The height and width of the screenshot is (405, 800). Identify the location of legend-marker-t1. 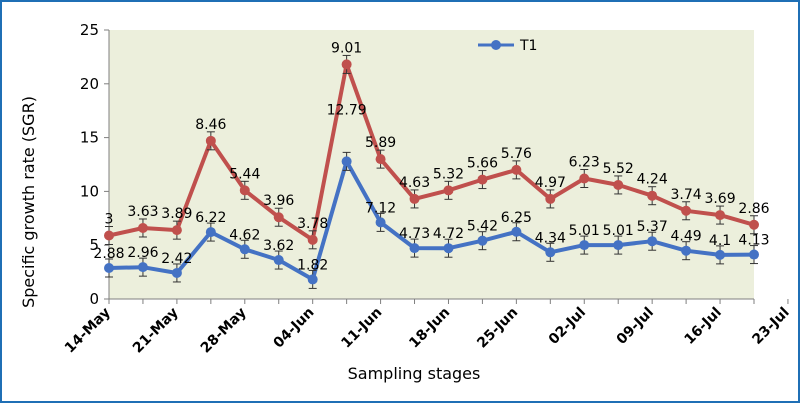
(496, 45).